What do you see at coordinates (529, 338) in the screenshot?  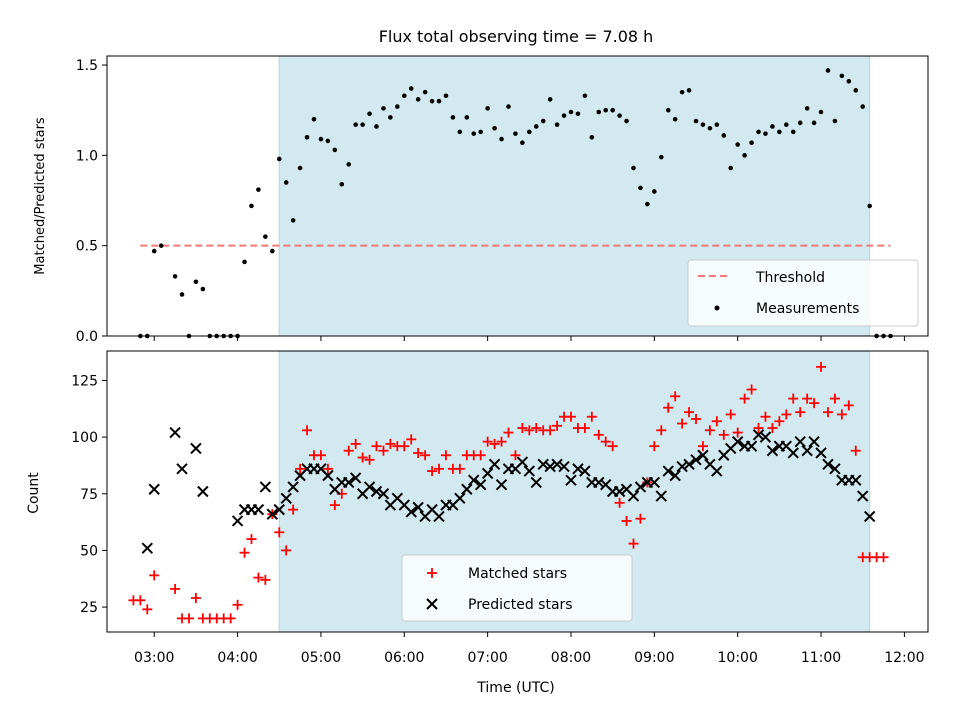 I see `top-x-ticks` at bounding box center [529, 338].